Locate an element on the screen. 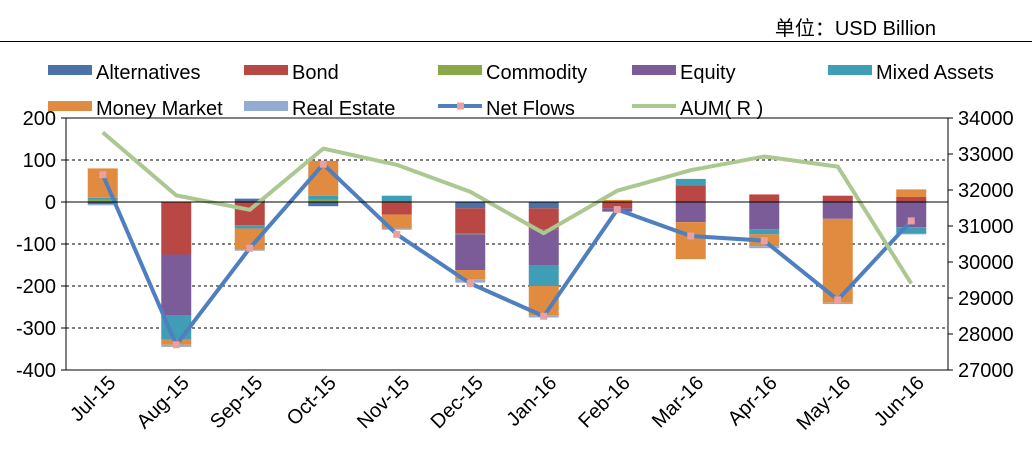 The height and width of the screenshot is (454, 1032). y2-tick-label: 32000 is located at coordinates (986, 191).